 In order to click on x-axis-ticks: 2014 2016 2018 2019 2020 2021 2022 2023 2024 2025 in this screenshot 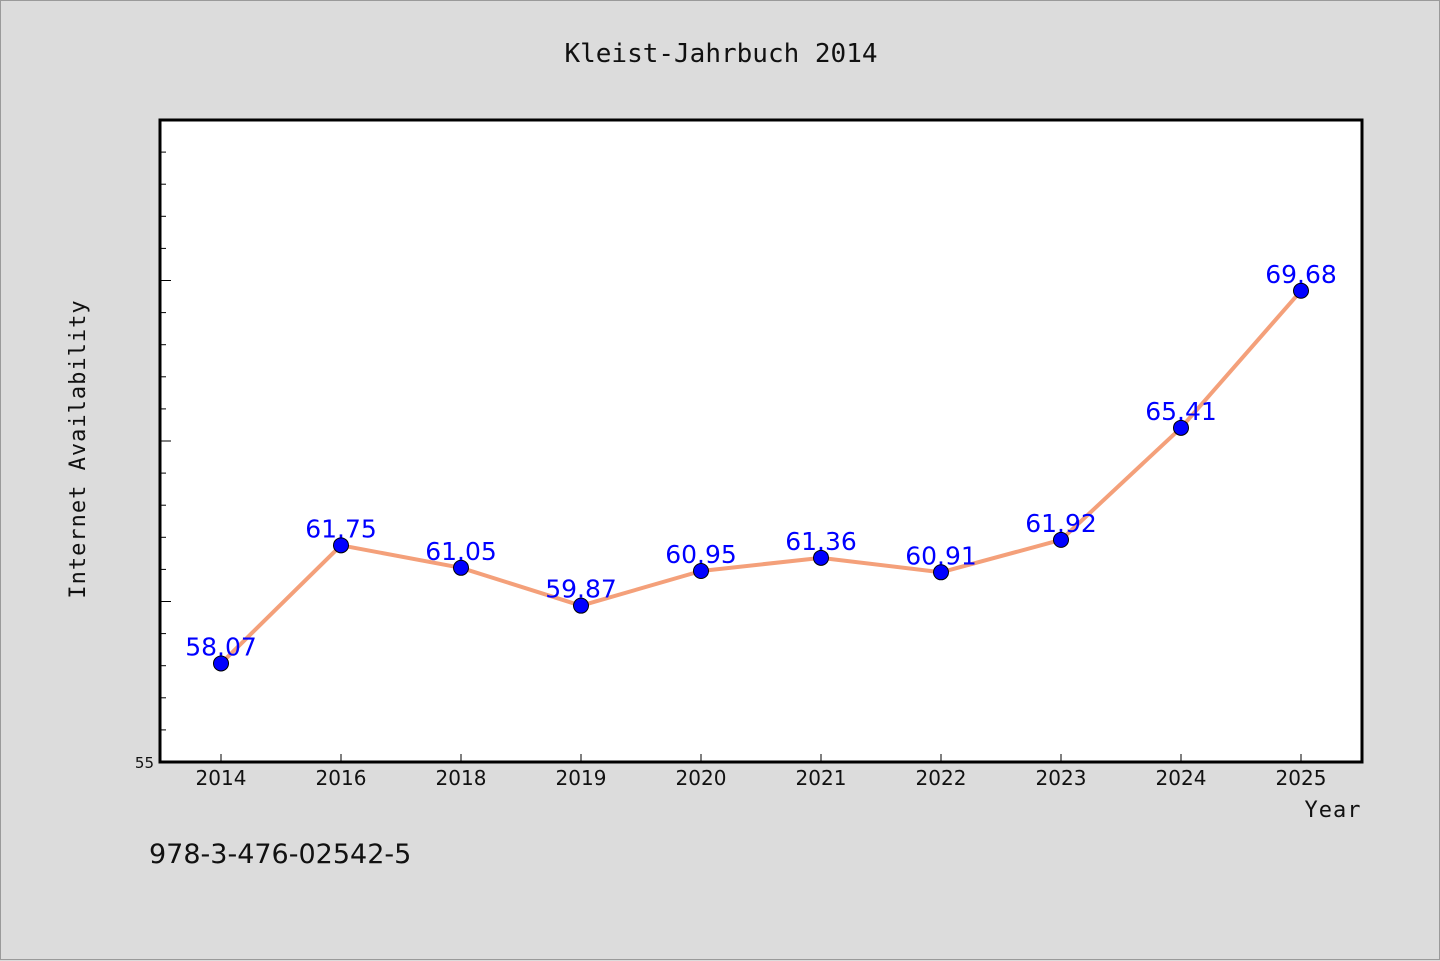, I will do `click(761, 772)`.